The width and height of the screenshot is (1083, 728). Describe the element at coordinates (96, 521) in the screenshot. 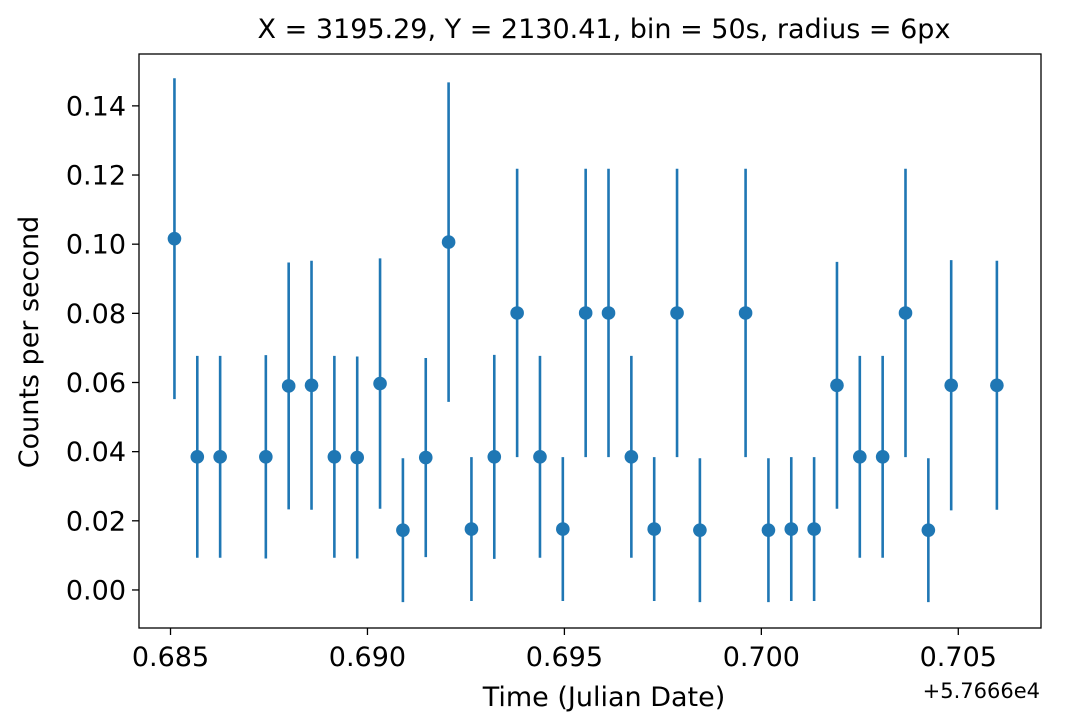

I see `y-tick-label: 0.02` at that location.